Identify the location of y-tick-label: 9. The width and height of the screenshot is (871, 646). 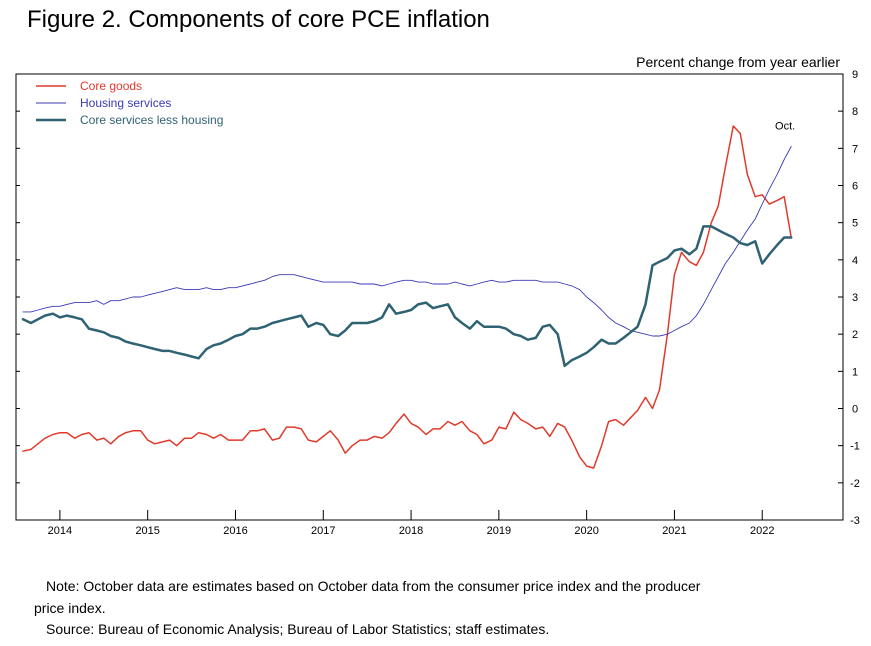
(855, 75).